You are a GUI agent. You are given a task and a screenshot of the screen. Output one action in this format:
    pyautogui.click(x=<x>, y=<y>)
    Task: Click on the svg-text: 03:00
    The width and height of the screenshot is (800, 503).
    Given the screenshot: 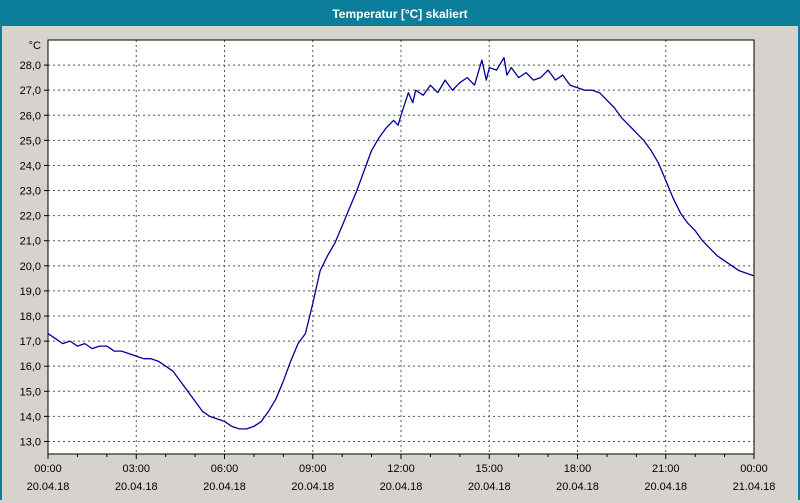 What is the action you would take?
    pyautogui.click(x=136, y=469)
    